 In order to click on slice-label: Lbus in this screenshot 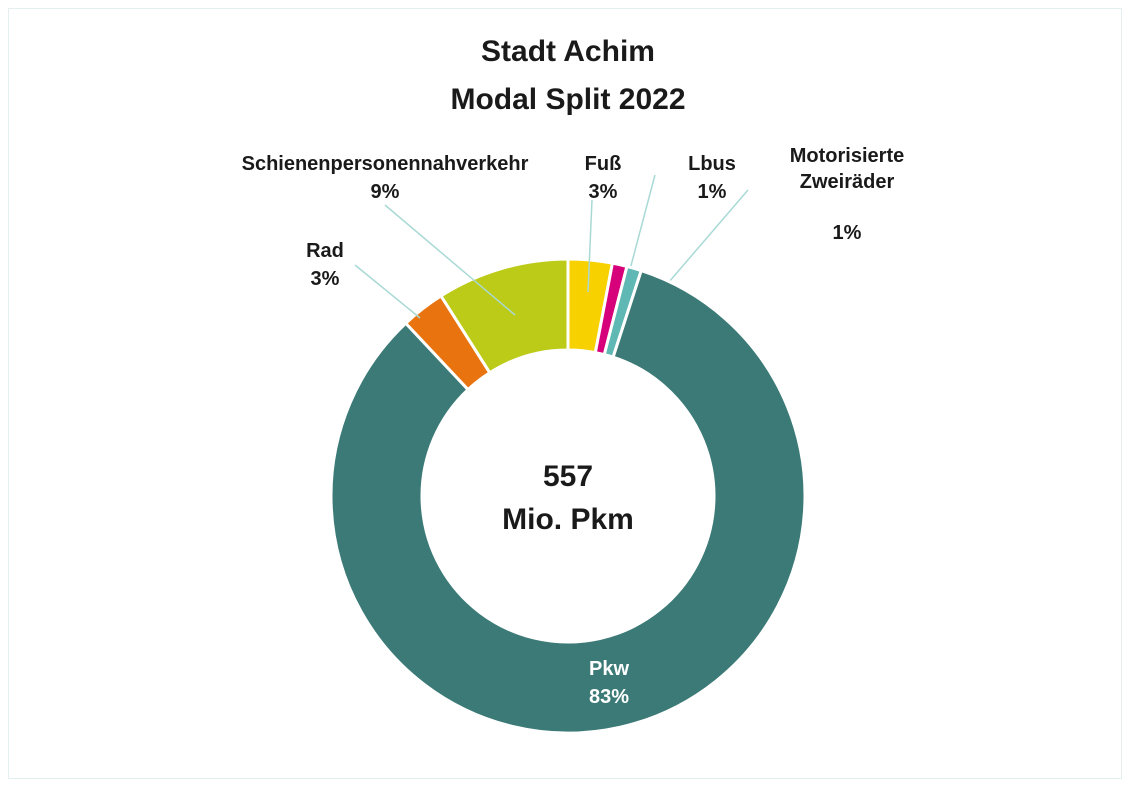, I will do `click(712, 164)`.